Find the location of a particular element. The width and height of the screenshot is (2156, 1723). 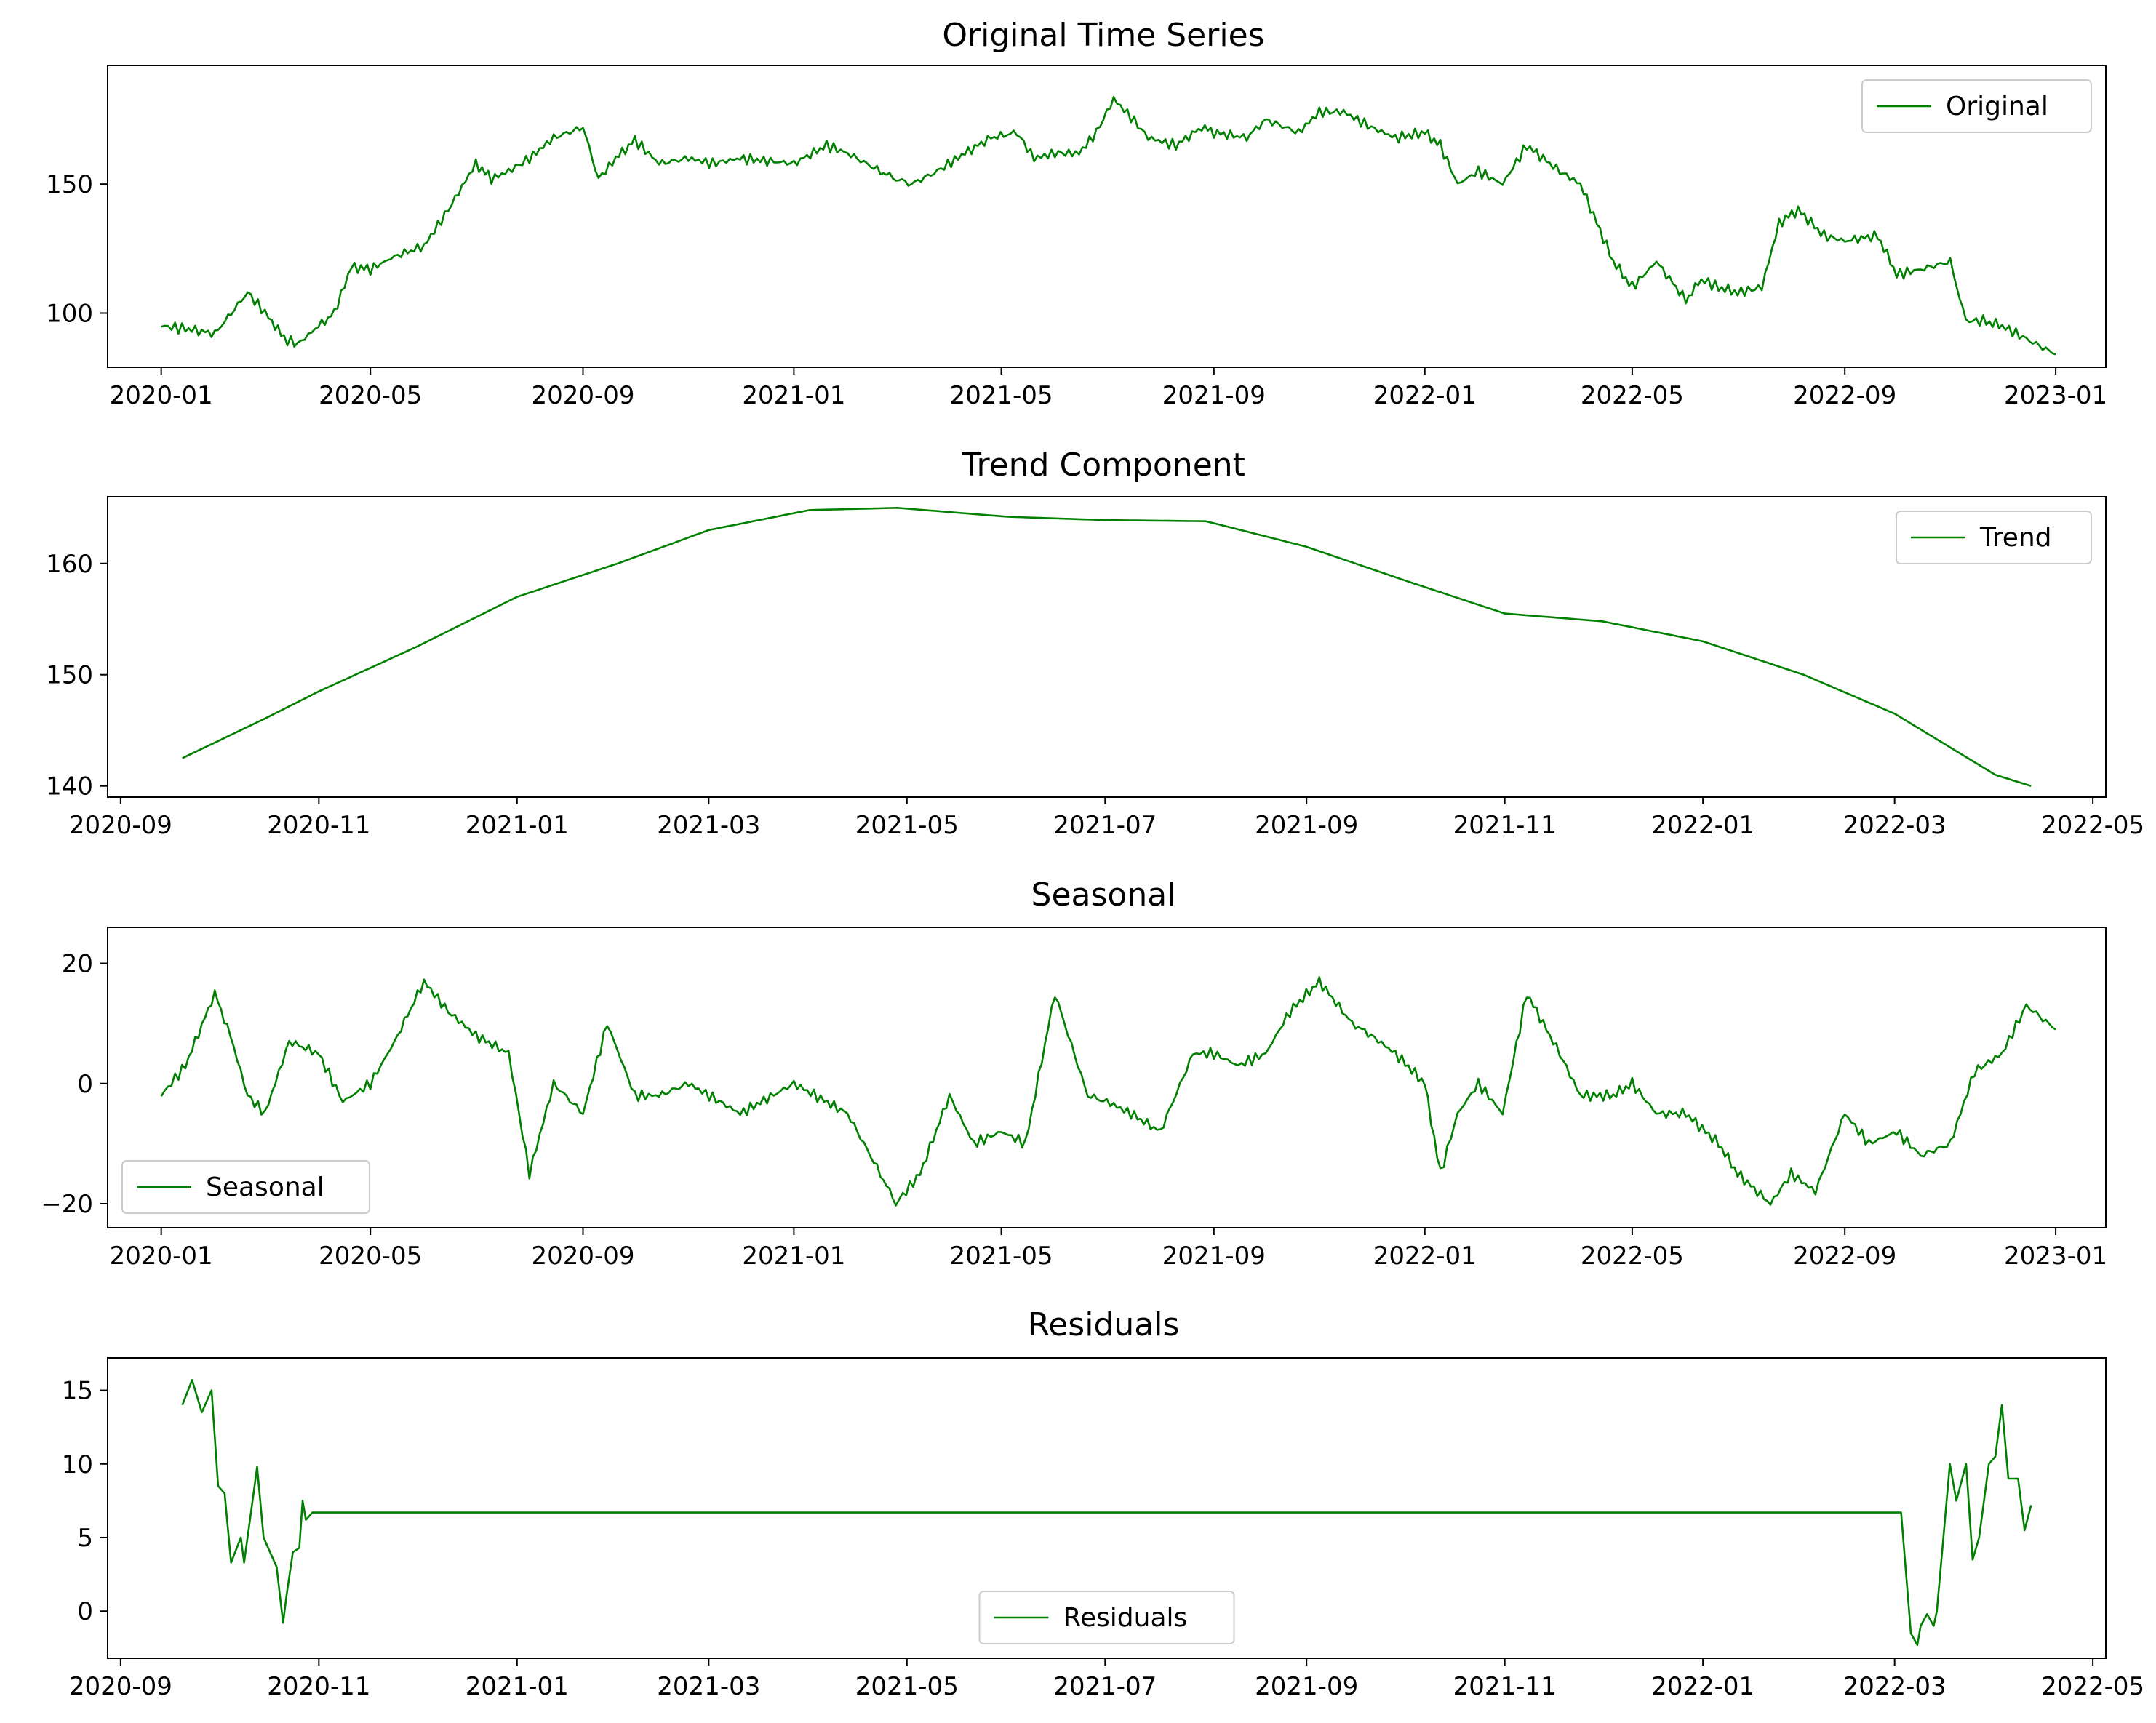

series-line-residuals is located at coordinates (1106, 1513).